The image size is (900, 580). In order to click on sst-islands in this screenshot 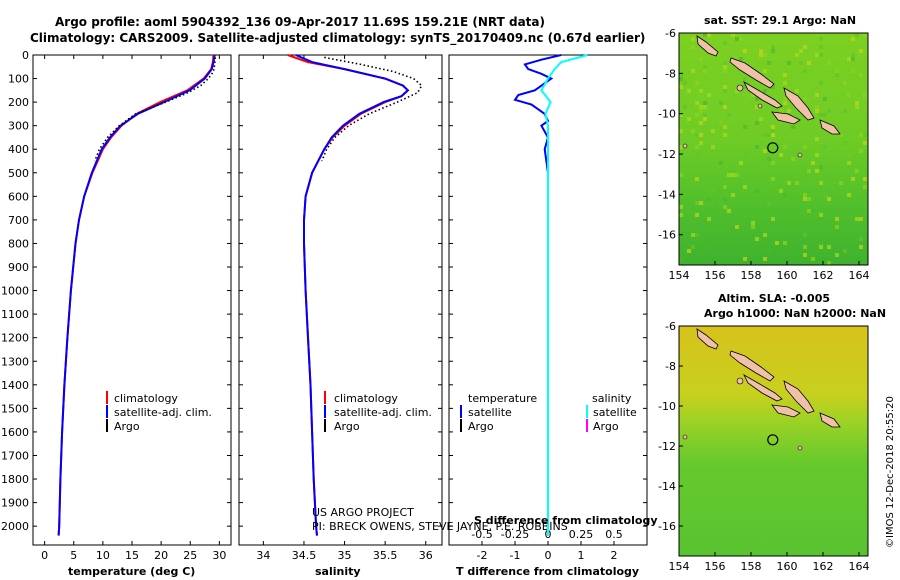, I will do `click(761, 96)`.